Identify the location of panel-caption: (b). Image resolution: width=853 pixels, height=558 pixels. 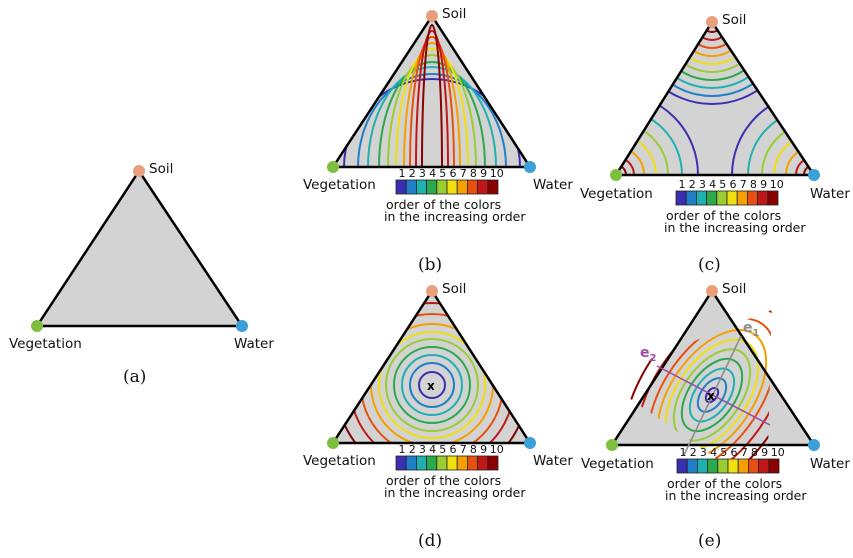
(430, 265).